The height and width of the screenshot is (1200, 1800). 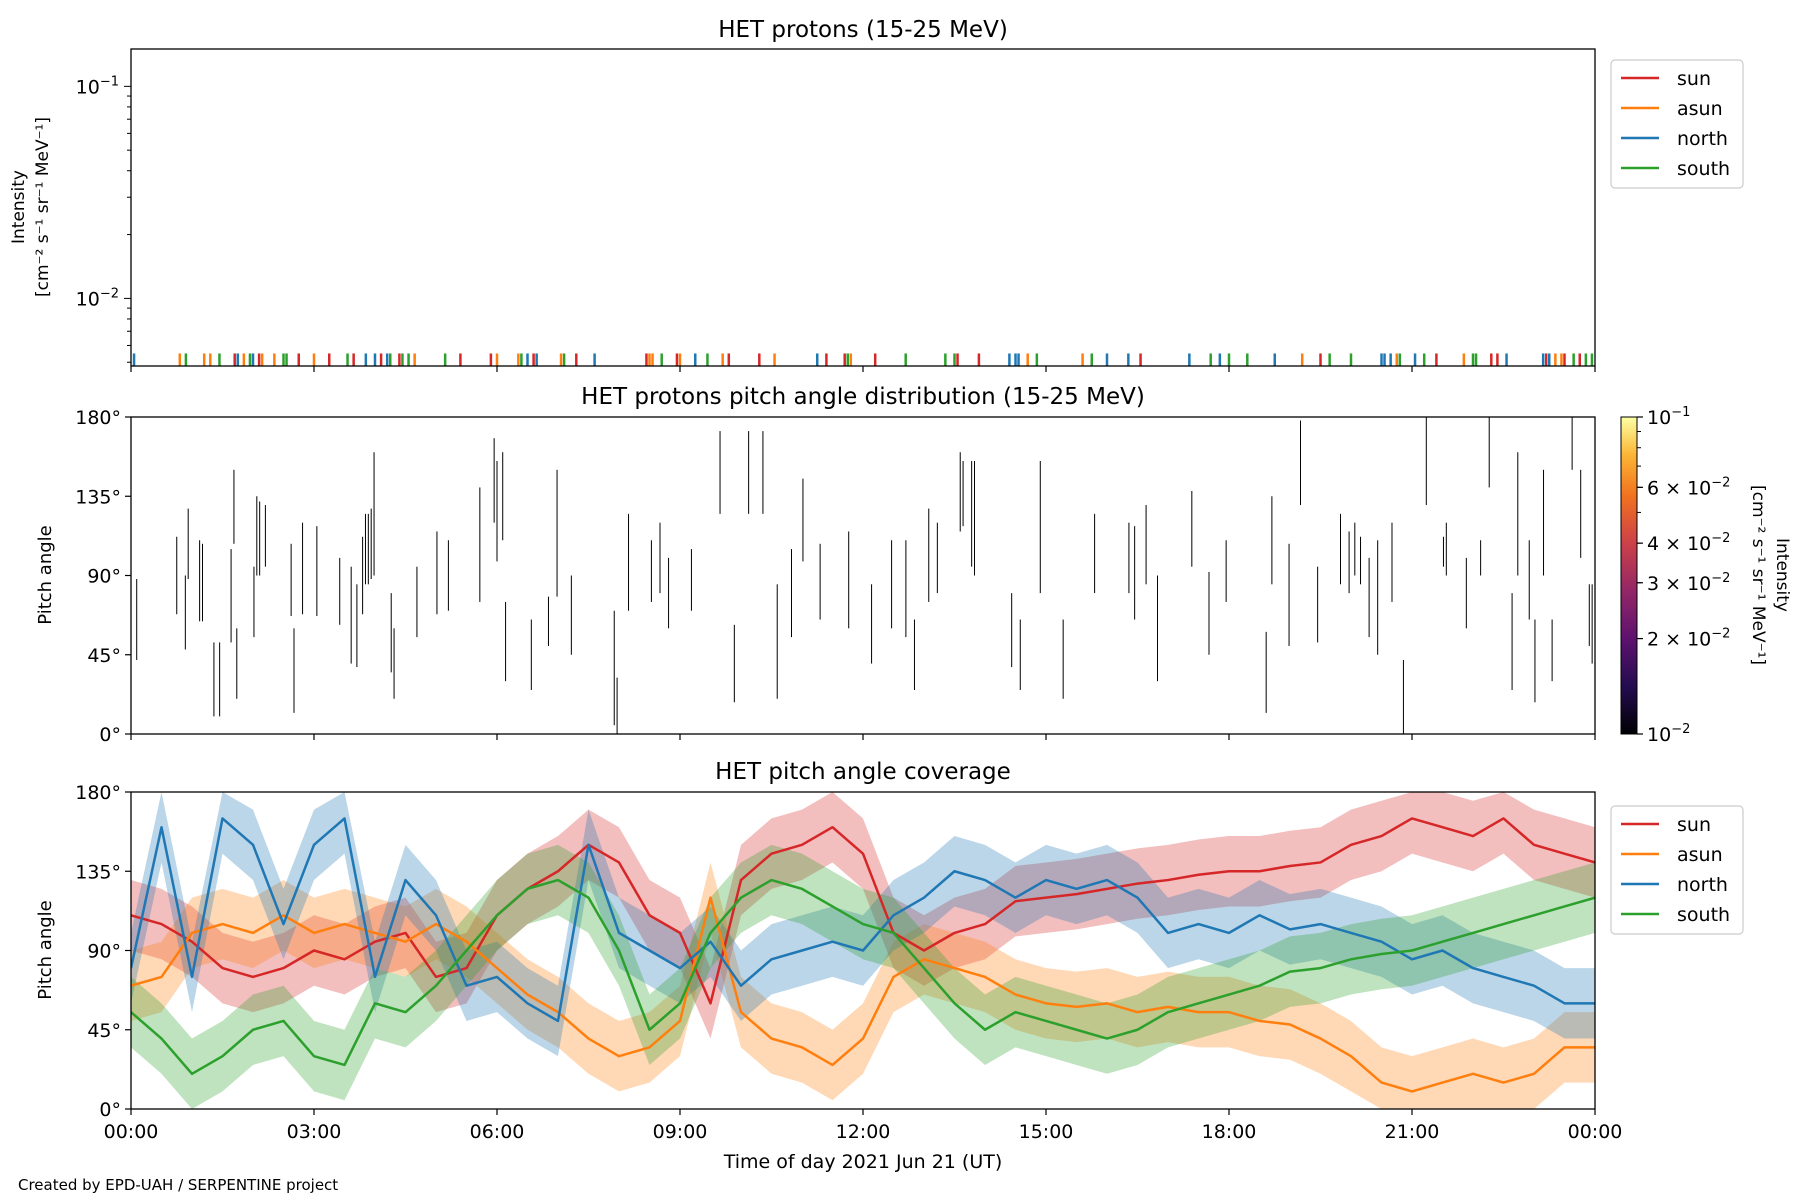 I want to click on y-tick-label: 10⁻², so click(x=97, y=298).